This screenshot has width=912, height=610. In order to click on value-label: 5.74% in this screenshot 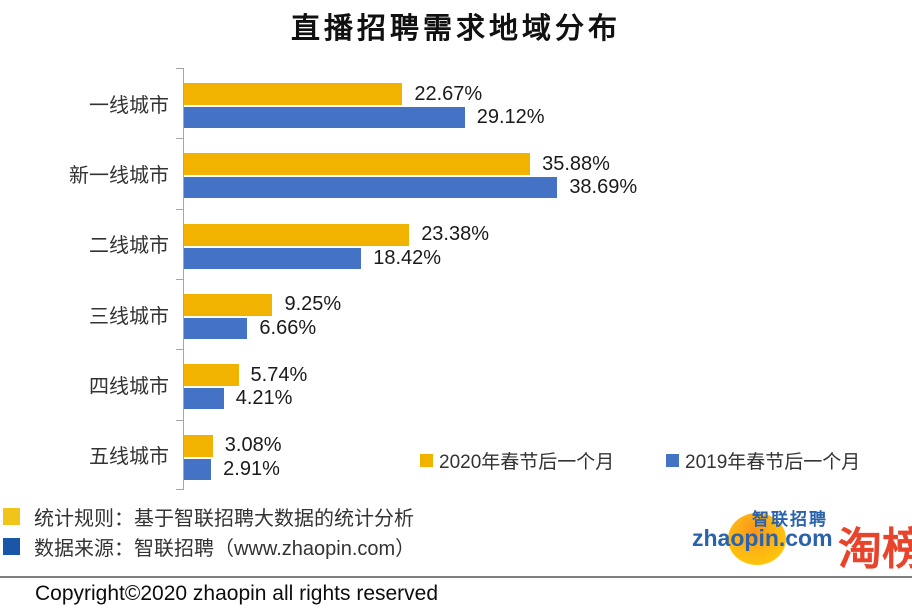, I will do `click(279, 374)`.